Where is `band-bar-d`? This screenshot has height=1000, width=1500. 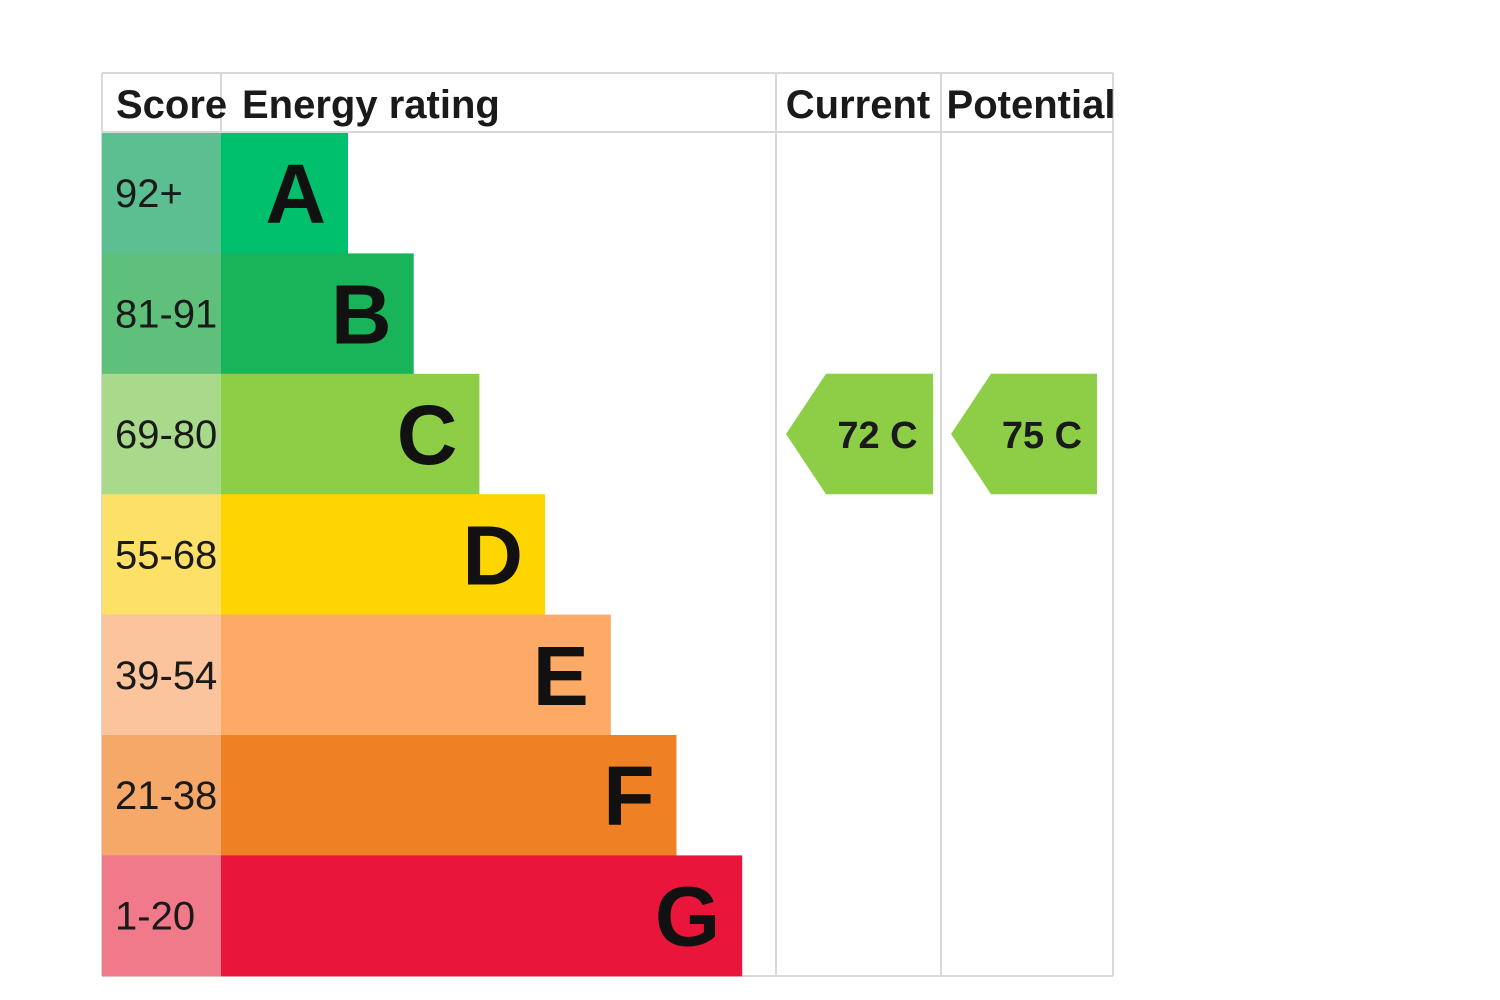 band-bar-d is located at coordinates (383, 555).